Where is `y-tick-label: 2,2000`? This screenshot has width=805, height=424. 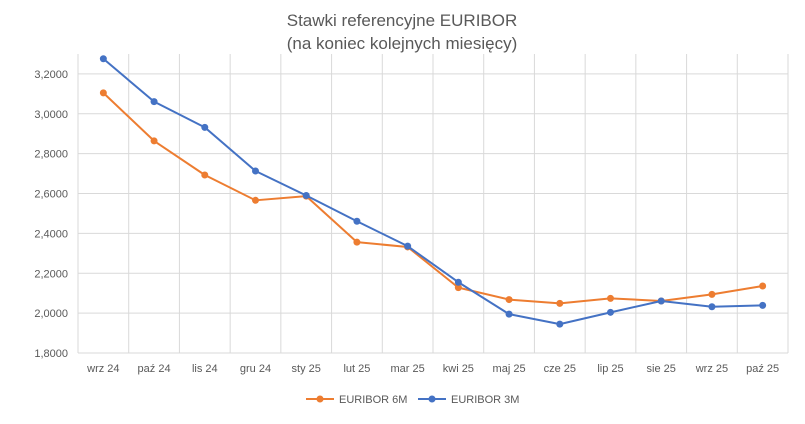 y-tick-label: 2,2000 is located at coordinates (51, 274).